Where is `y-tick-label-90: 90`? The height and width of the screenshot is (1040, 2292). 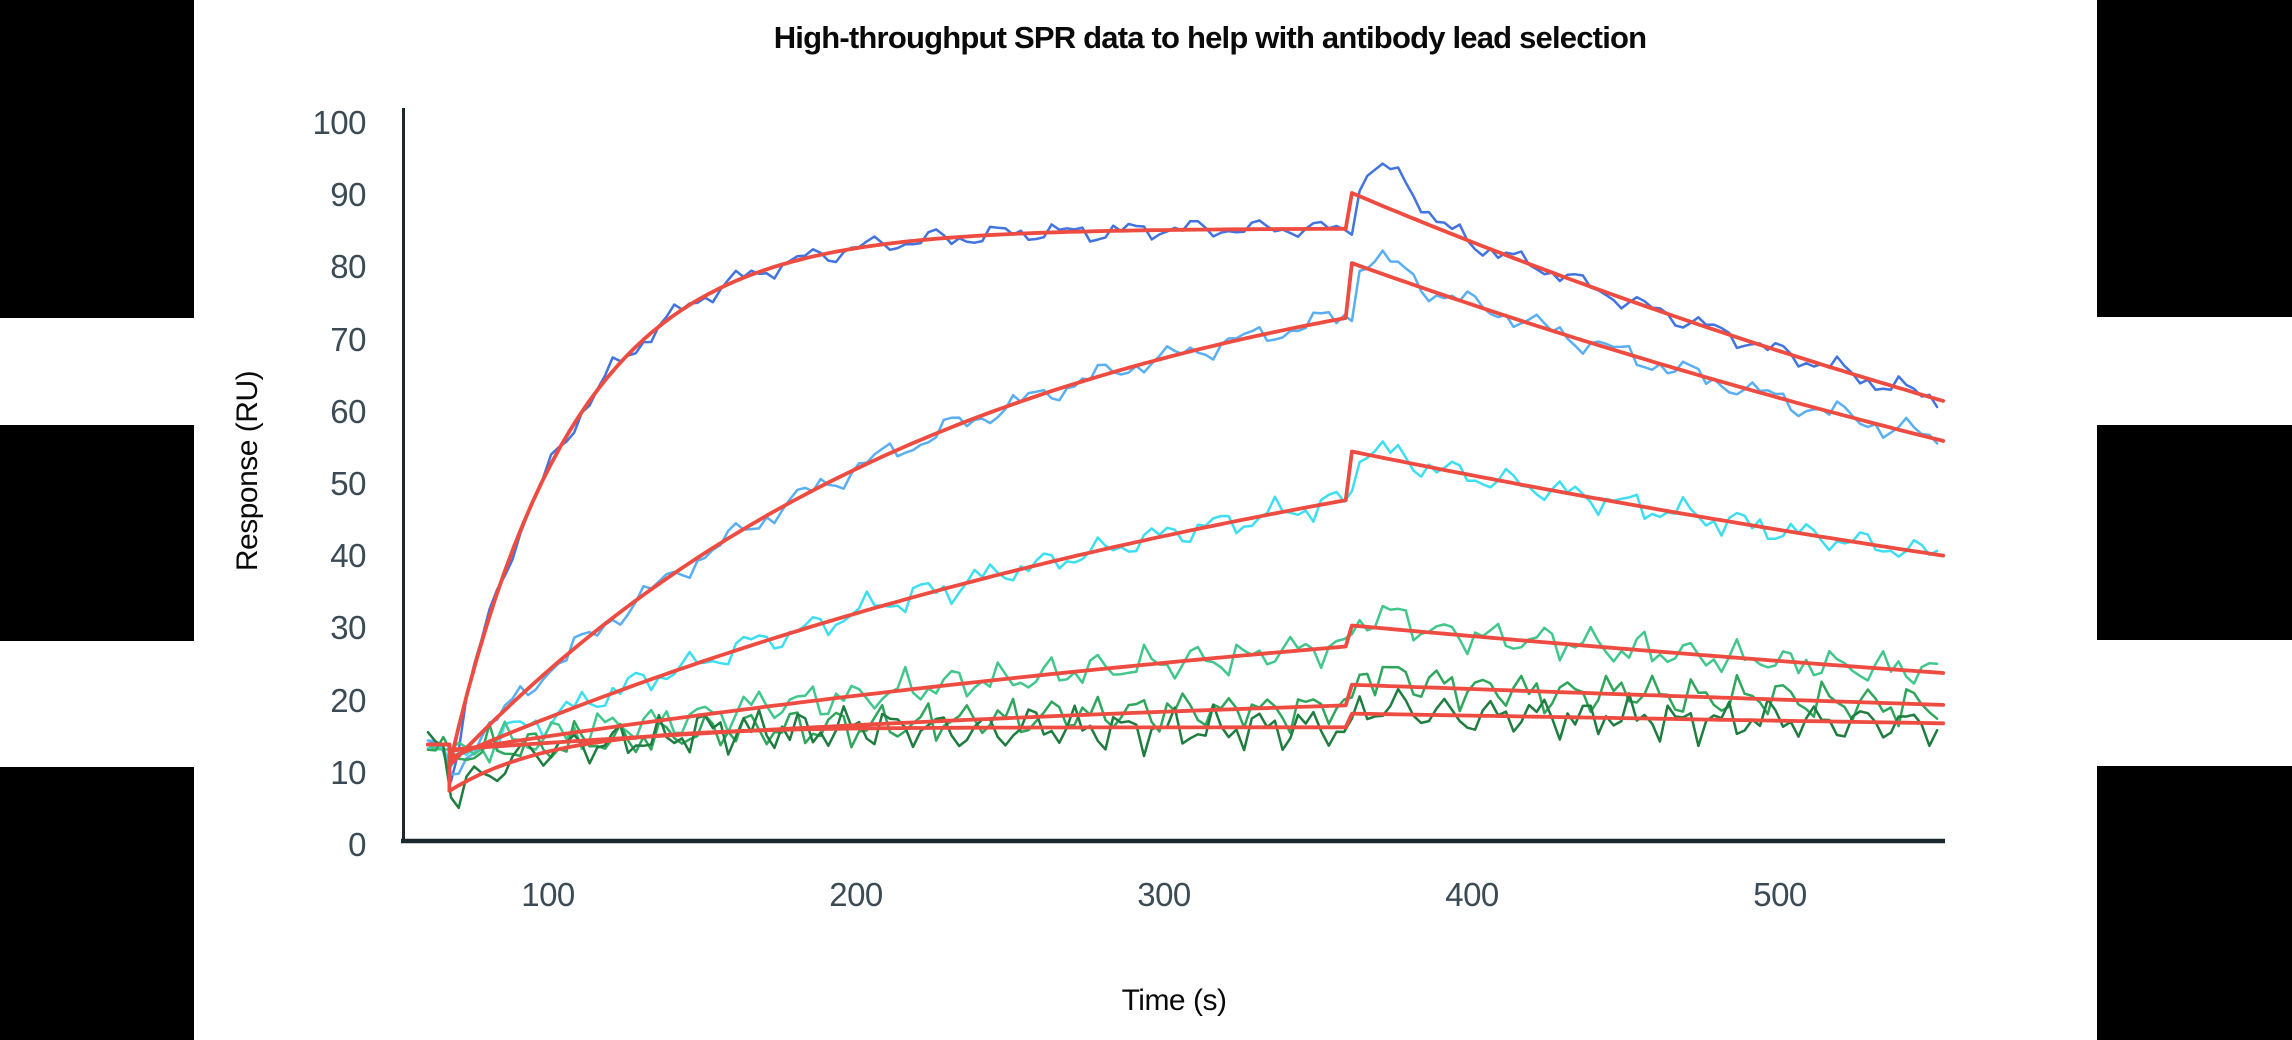 y-tick-label-90: 90 is located at coordinates (348, 195).